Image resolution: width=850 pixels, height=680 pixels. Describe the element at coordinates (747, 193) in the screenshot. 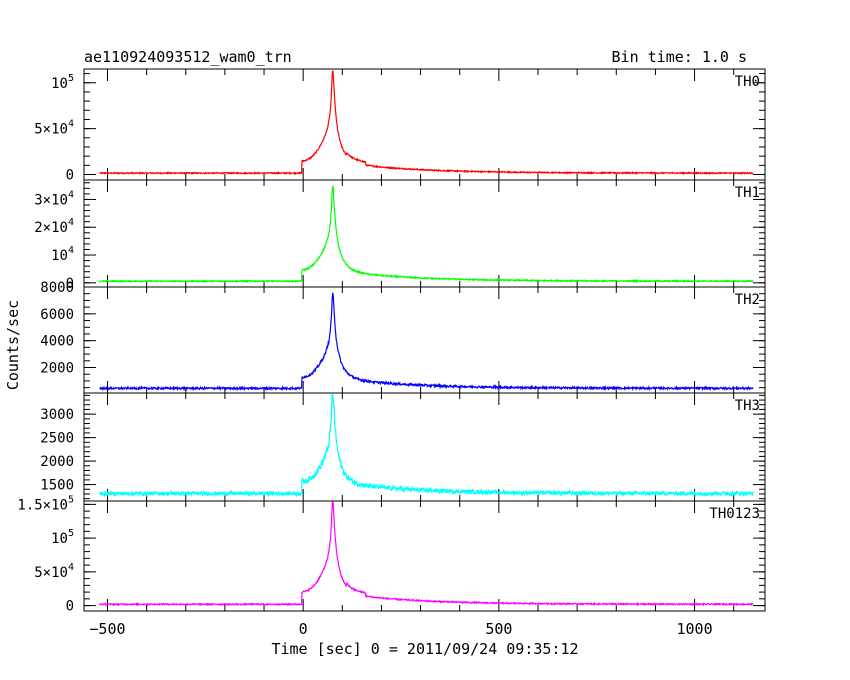

I see `panel-name-th1: TH1` at that location.